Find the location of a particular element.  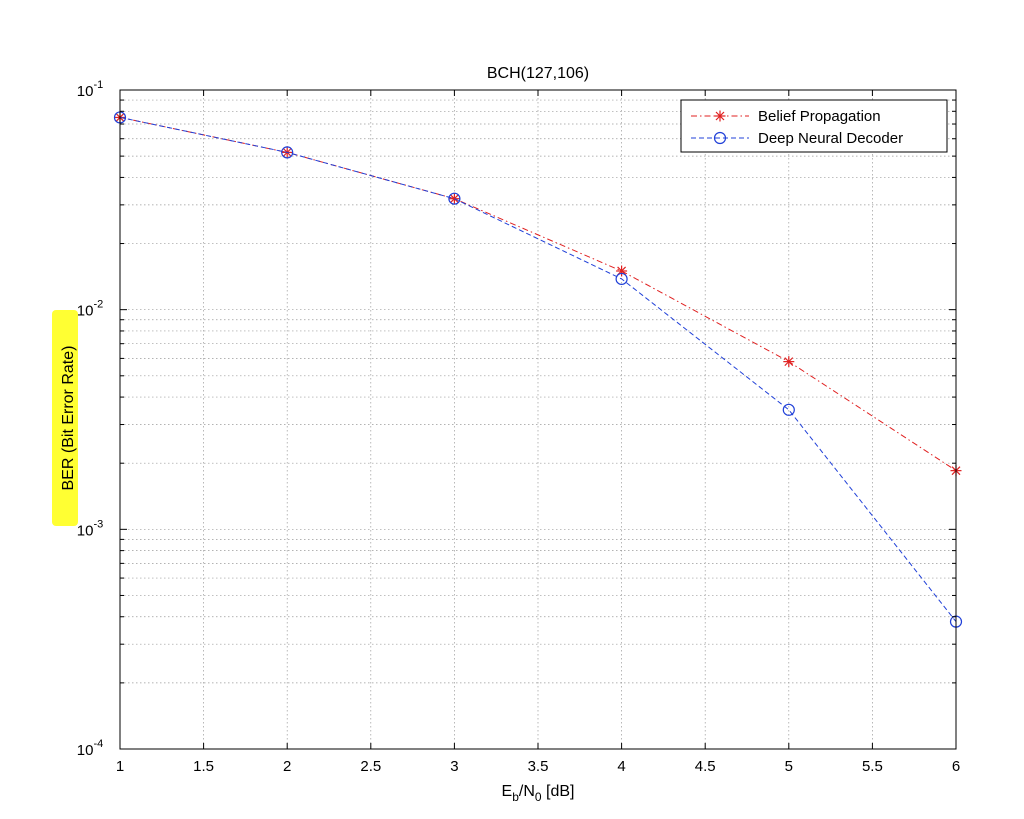

chart-title: BCH(127,106) is located at coordinates (538, 73).